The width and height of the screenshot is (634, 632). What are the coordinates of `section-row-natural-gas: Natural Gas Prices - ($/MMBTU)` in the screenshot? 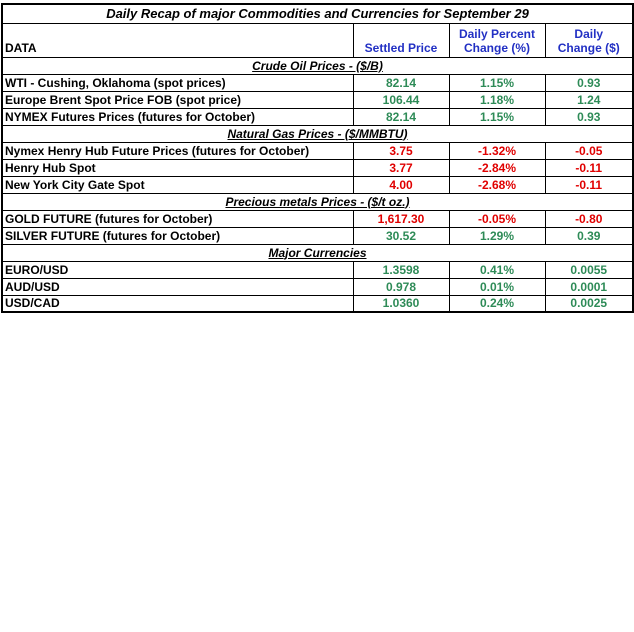 It's located at (317, 133).